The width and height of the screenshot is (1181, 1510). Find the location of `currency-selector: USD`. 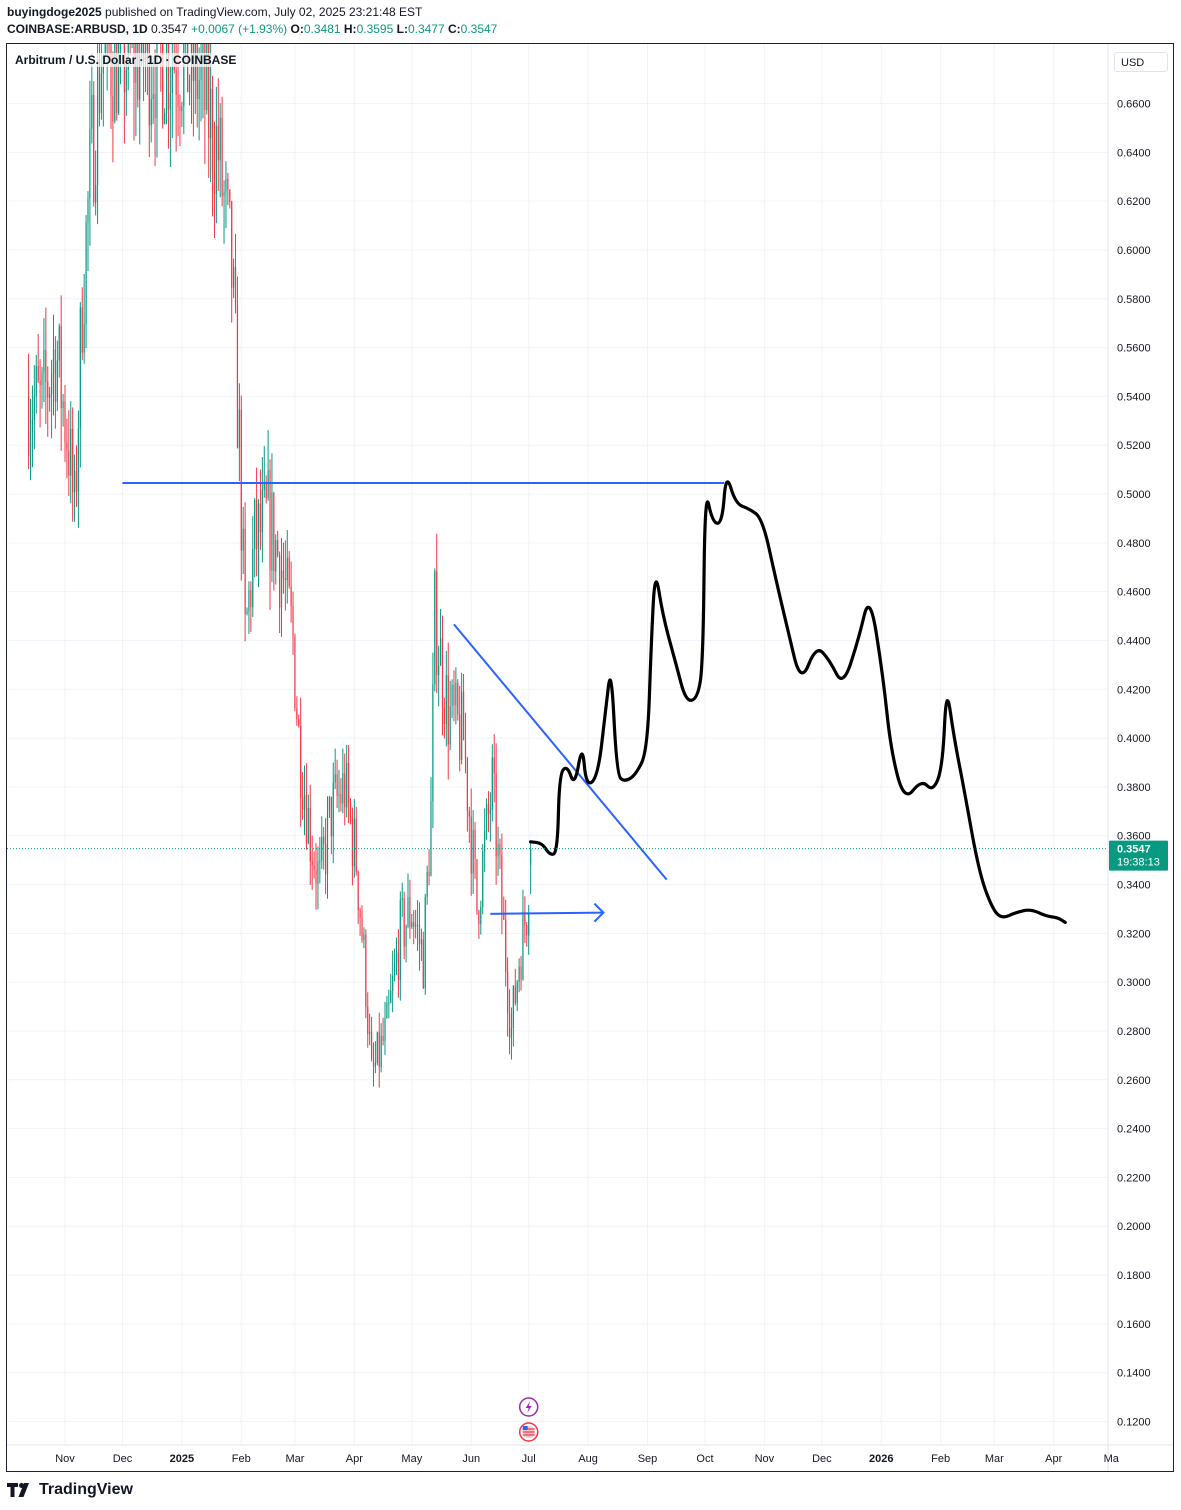

currency-selector: USD is located at coordinates (1141, 62).